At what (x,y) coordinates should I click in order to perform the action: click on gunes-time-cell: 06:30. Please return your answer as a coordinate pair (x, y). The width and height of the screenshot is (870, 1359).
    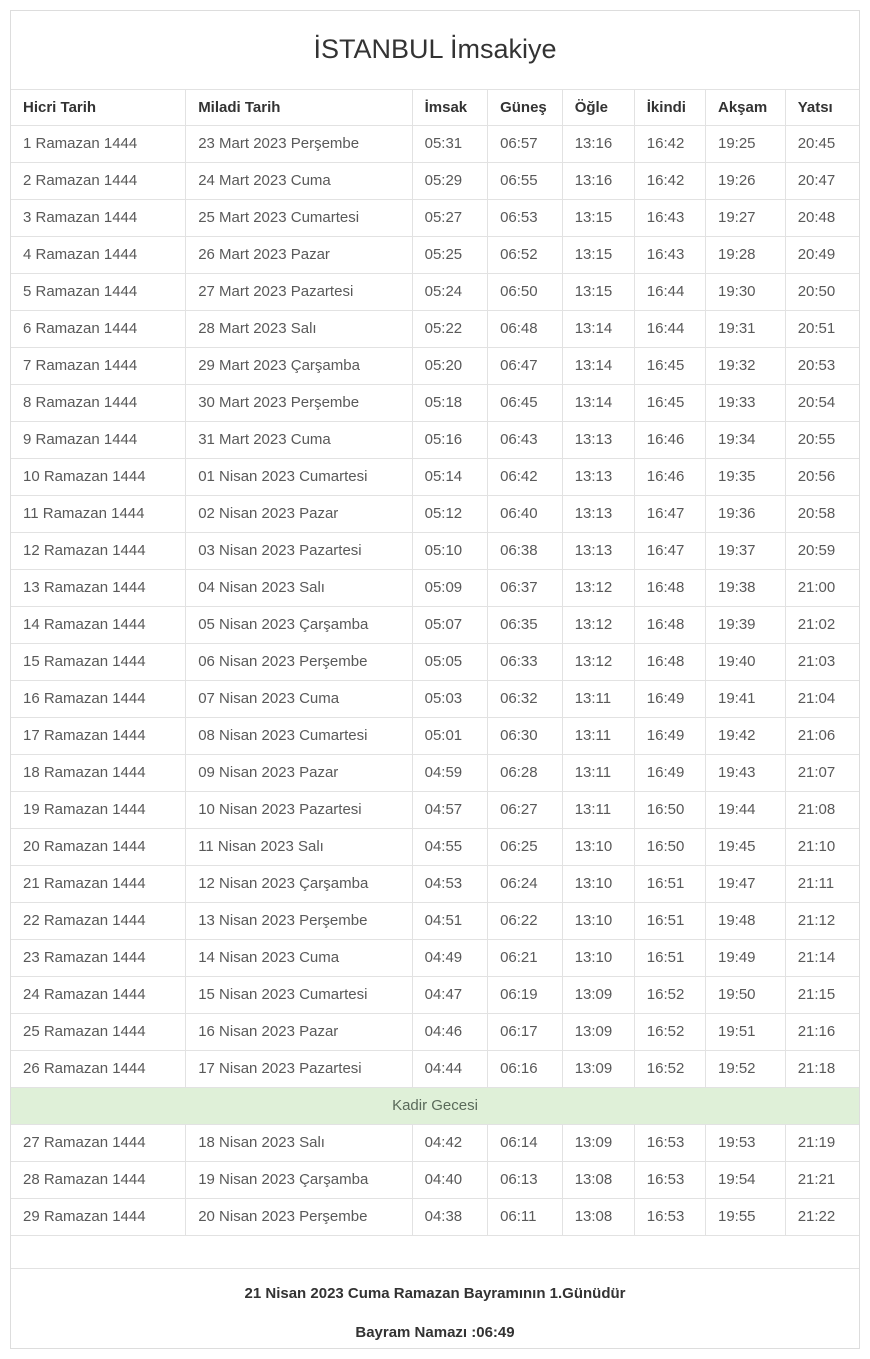
    Looking at the image, I should click on (525, 735).